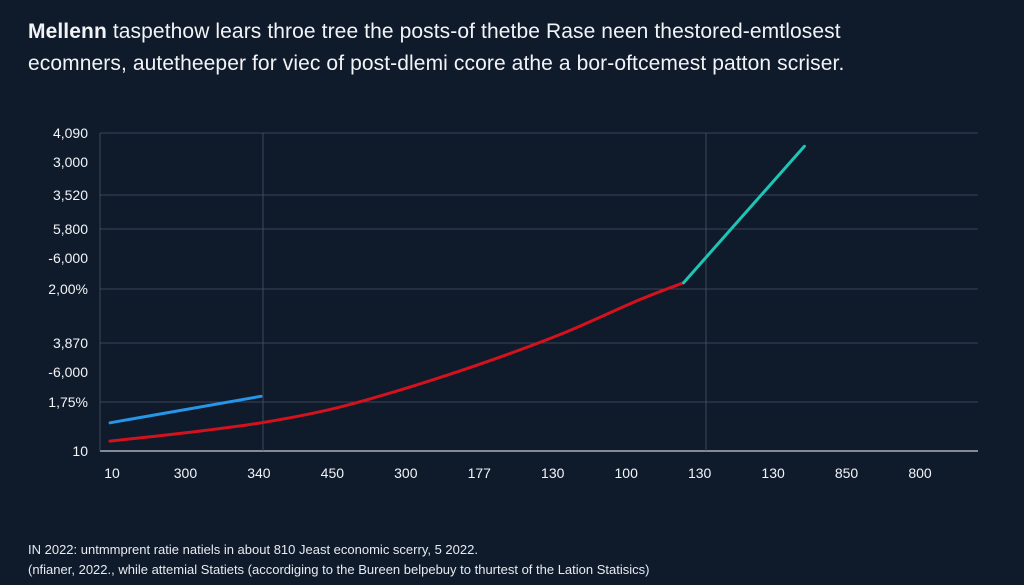 The width and height of the screenshot is (1024, 585). Describe the element at coordinates (70, 195) in the screenshot. I see `y-tick-label: 3,520` at that location.